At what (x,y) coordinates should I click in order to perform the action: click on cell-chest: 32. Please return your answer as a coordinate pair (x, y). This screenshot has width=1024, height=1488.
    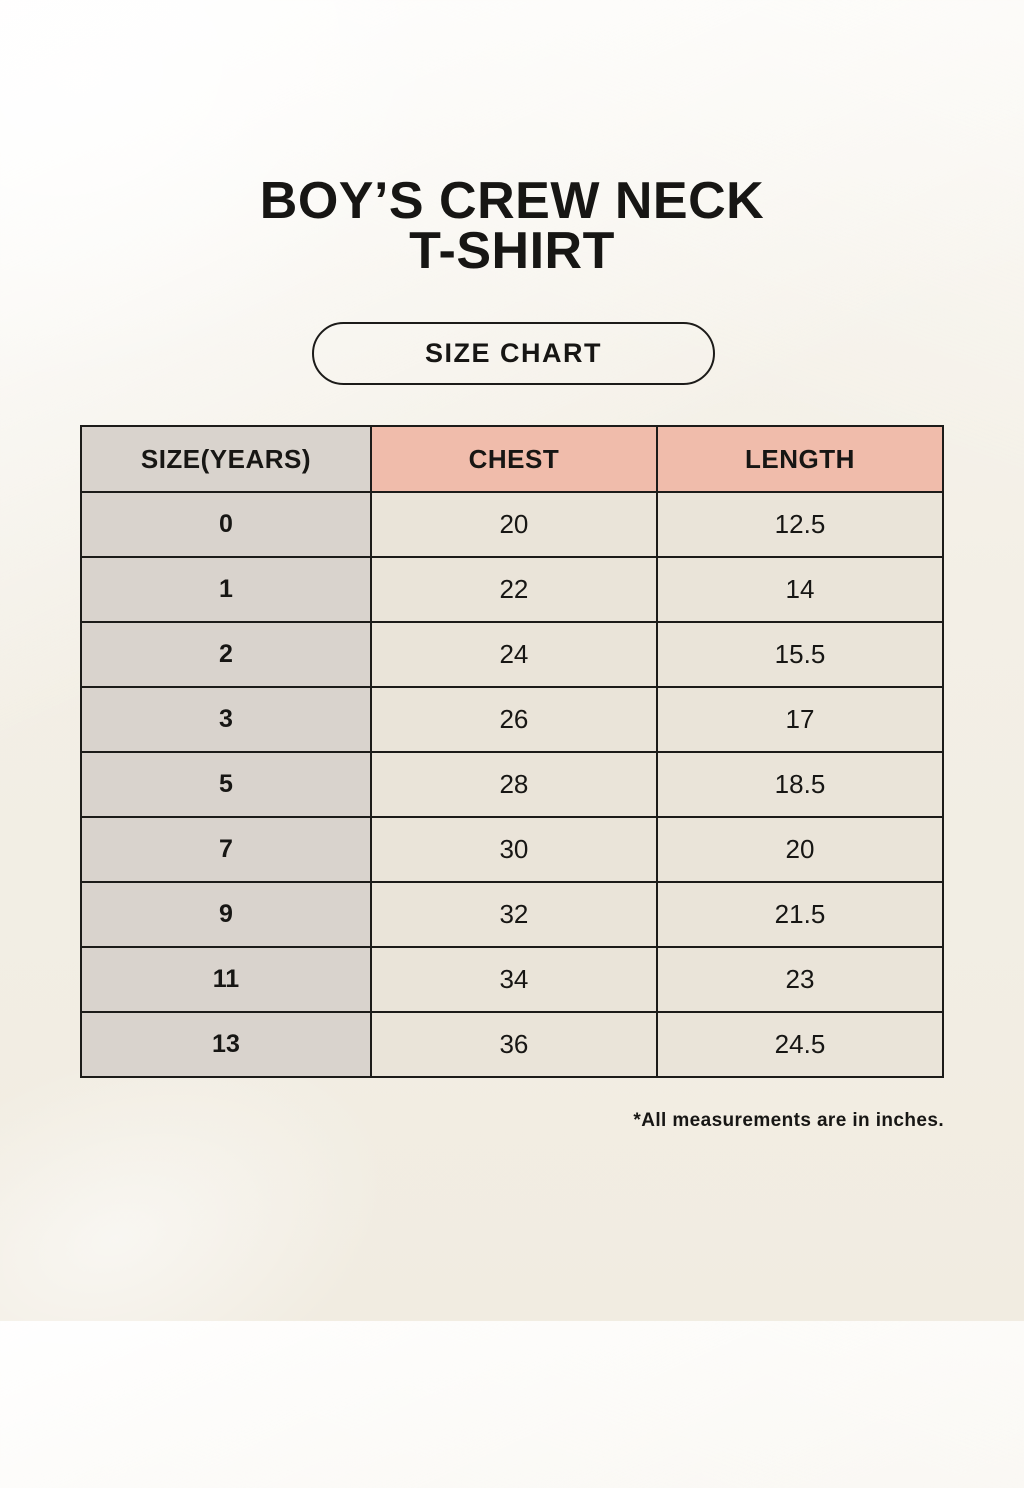
    Looking at the image, I should click on (513, 914).